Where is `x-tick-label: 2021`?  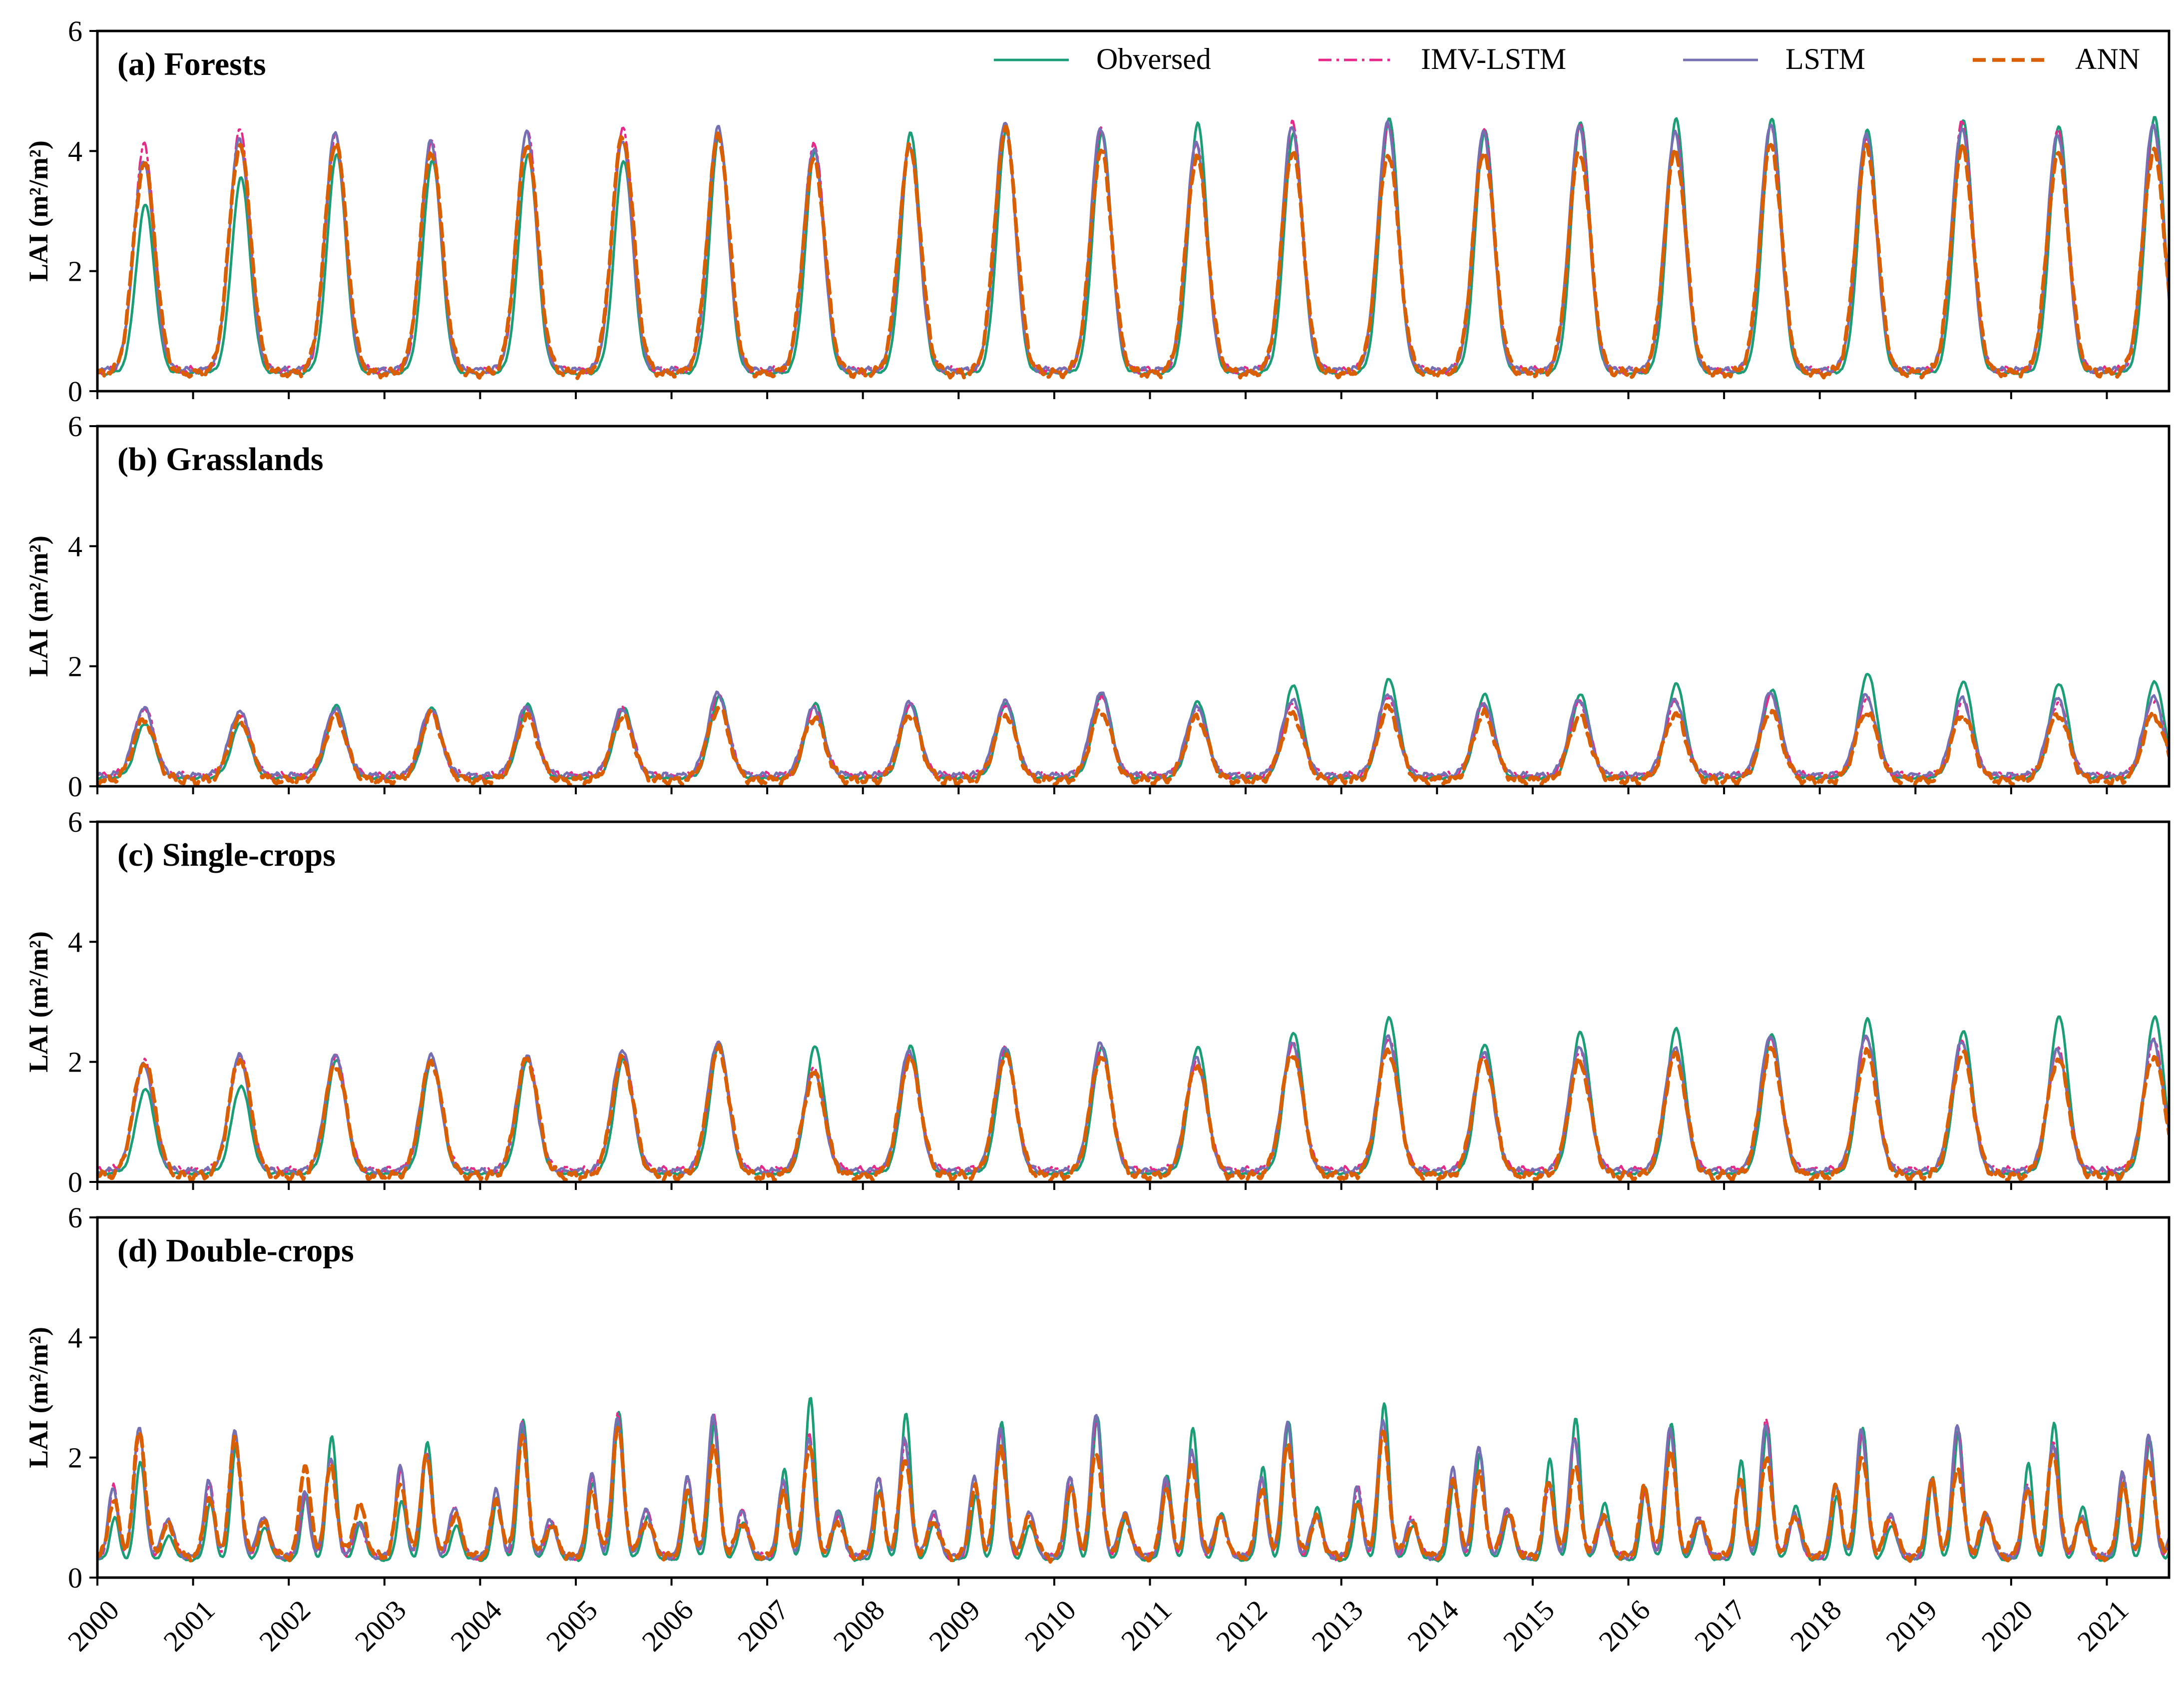
x-tick-label: 2021 is located at coordinates (2103, 1626).